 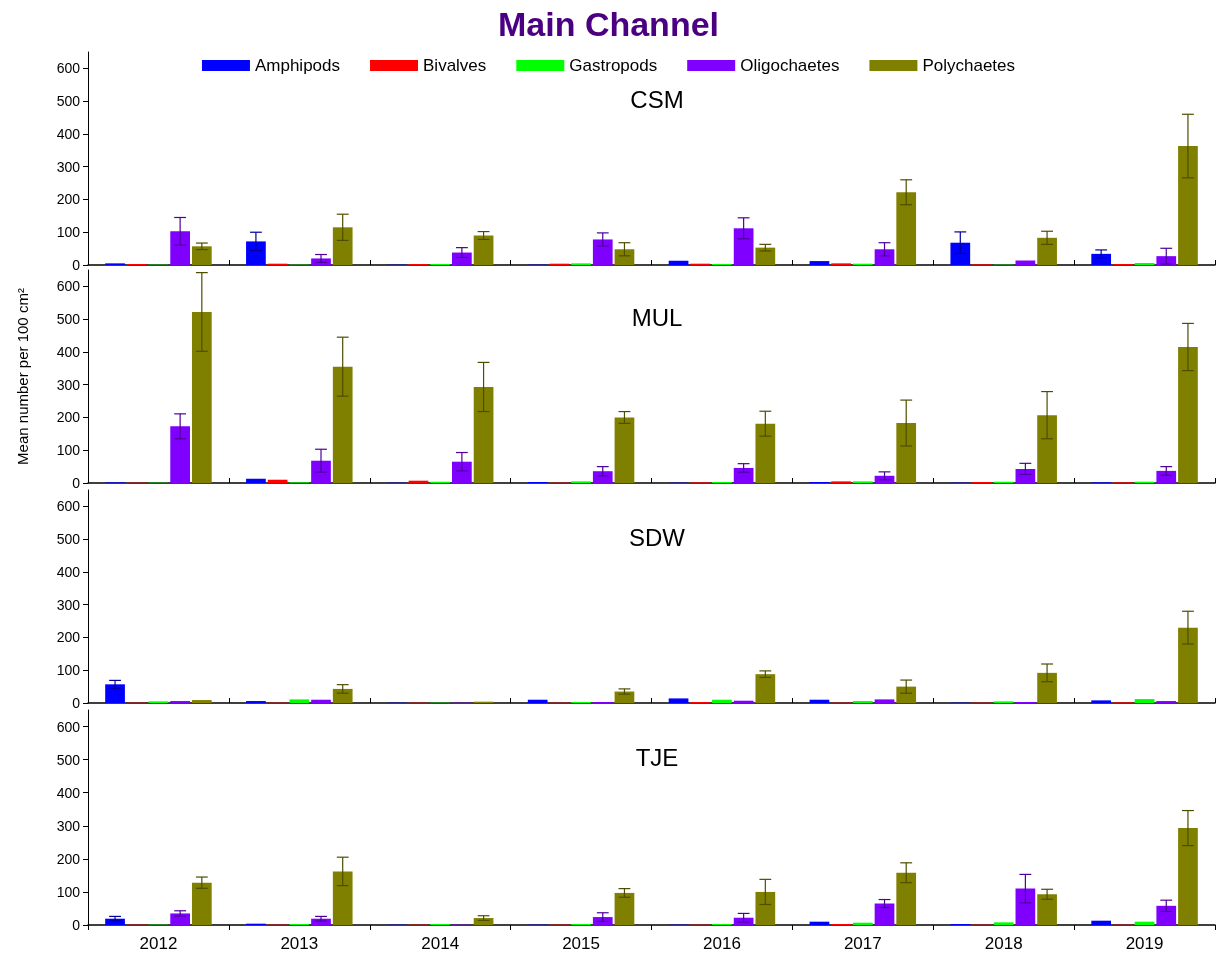 What do you see at coordinates (790, 65) in the screenshot?
I see `legend-label: Oligochaetes` at bounding box center [790, 65].